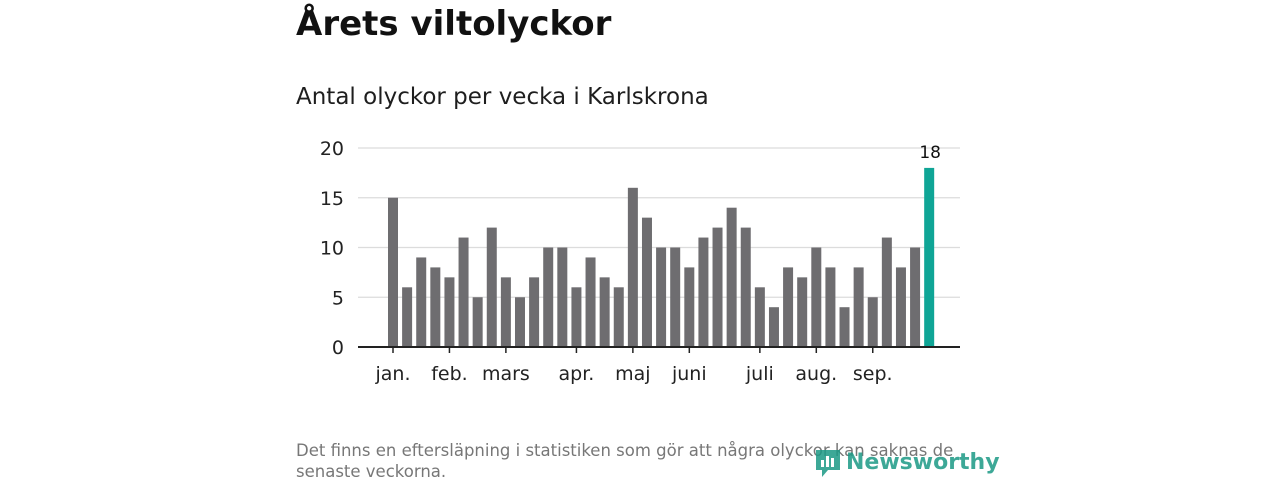 The image size is (1280, 482). Describe the element at coordinates (502, 97) in the screenshot. I see `chart-title: Antal olyckor per vecka i Karlskrona` at that location.